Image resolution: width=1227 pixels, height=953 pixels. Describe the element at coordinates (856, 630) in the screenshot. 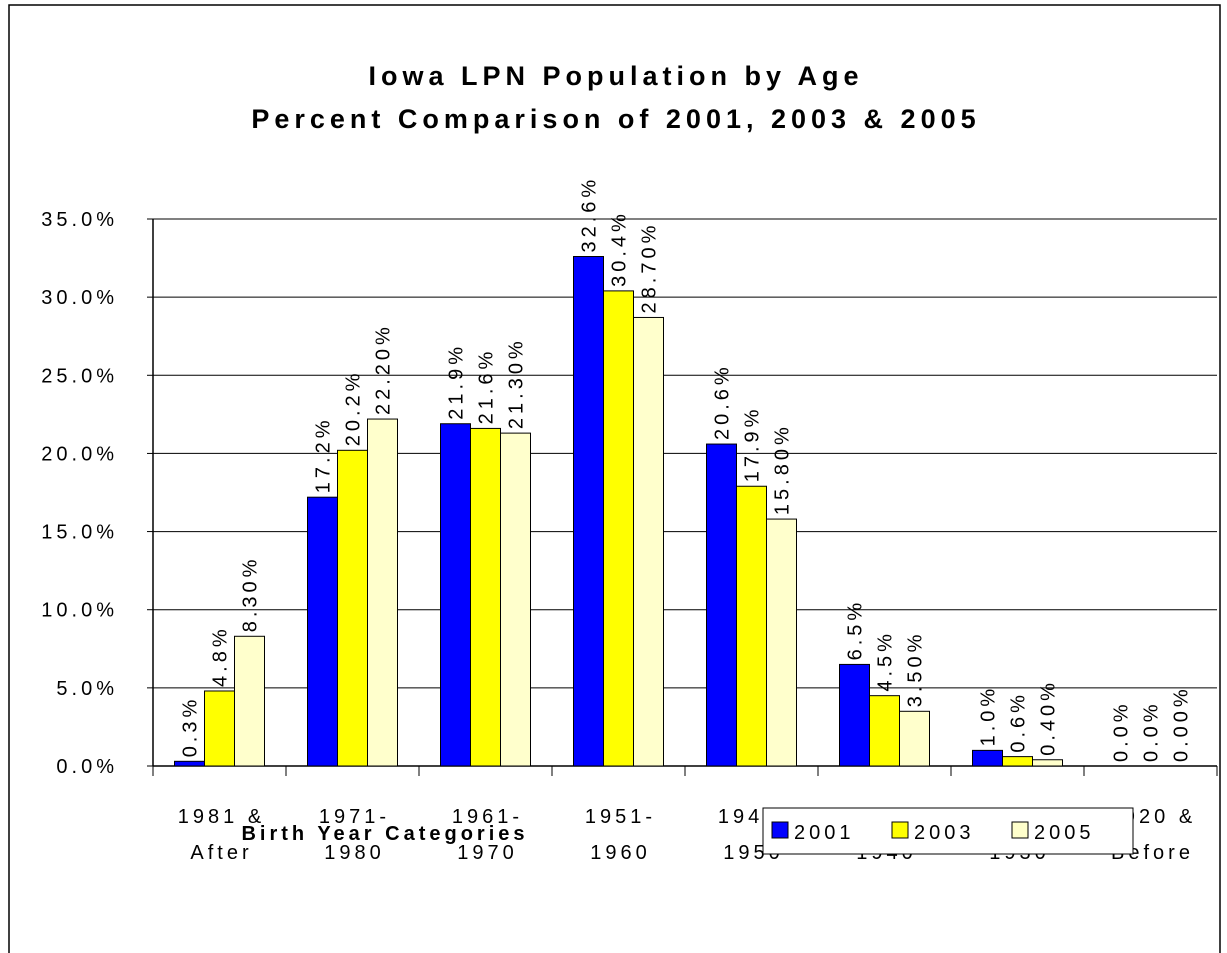

I see `value-label: 6.5%` at that location.